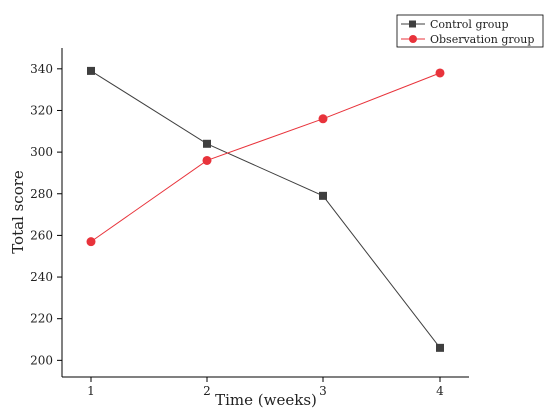 The image size is (550, 420). What do you see at coordinates (91, 391) in the screenshot?
I see `x-tick-label: 1` at bounding box center [91, 391].